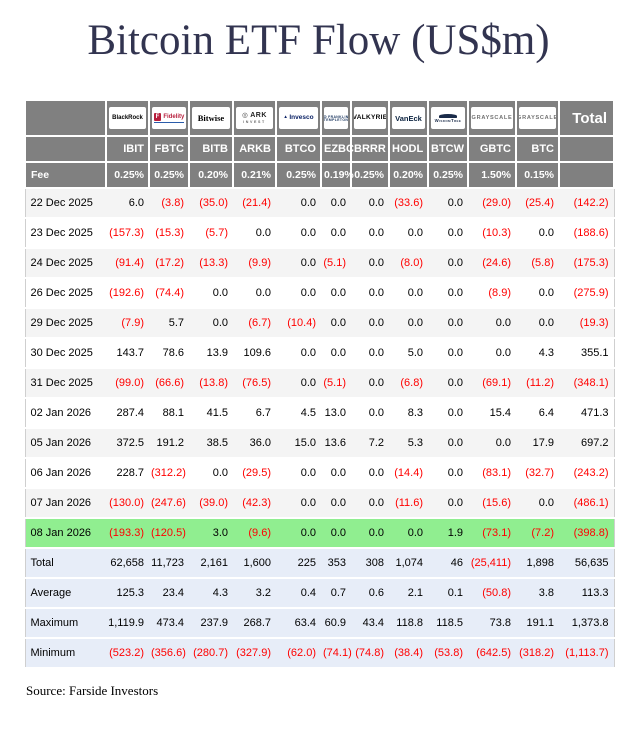 The image size is (637, 731). Describe the element at coordinates (254, 624) in the screenshot. I see `summary-cell-arkb: 268.7` at that location.